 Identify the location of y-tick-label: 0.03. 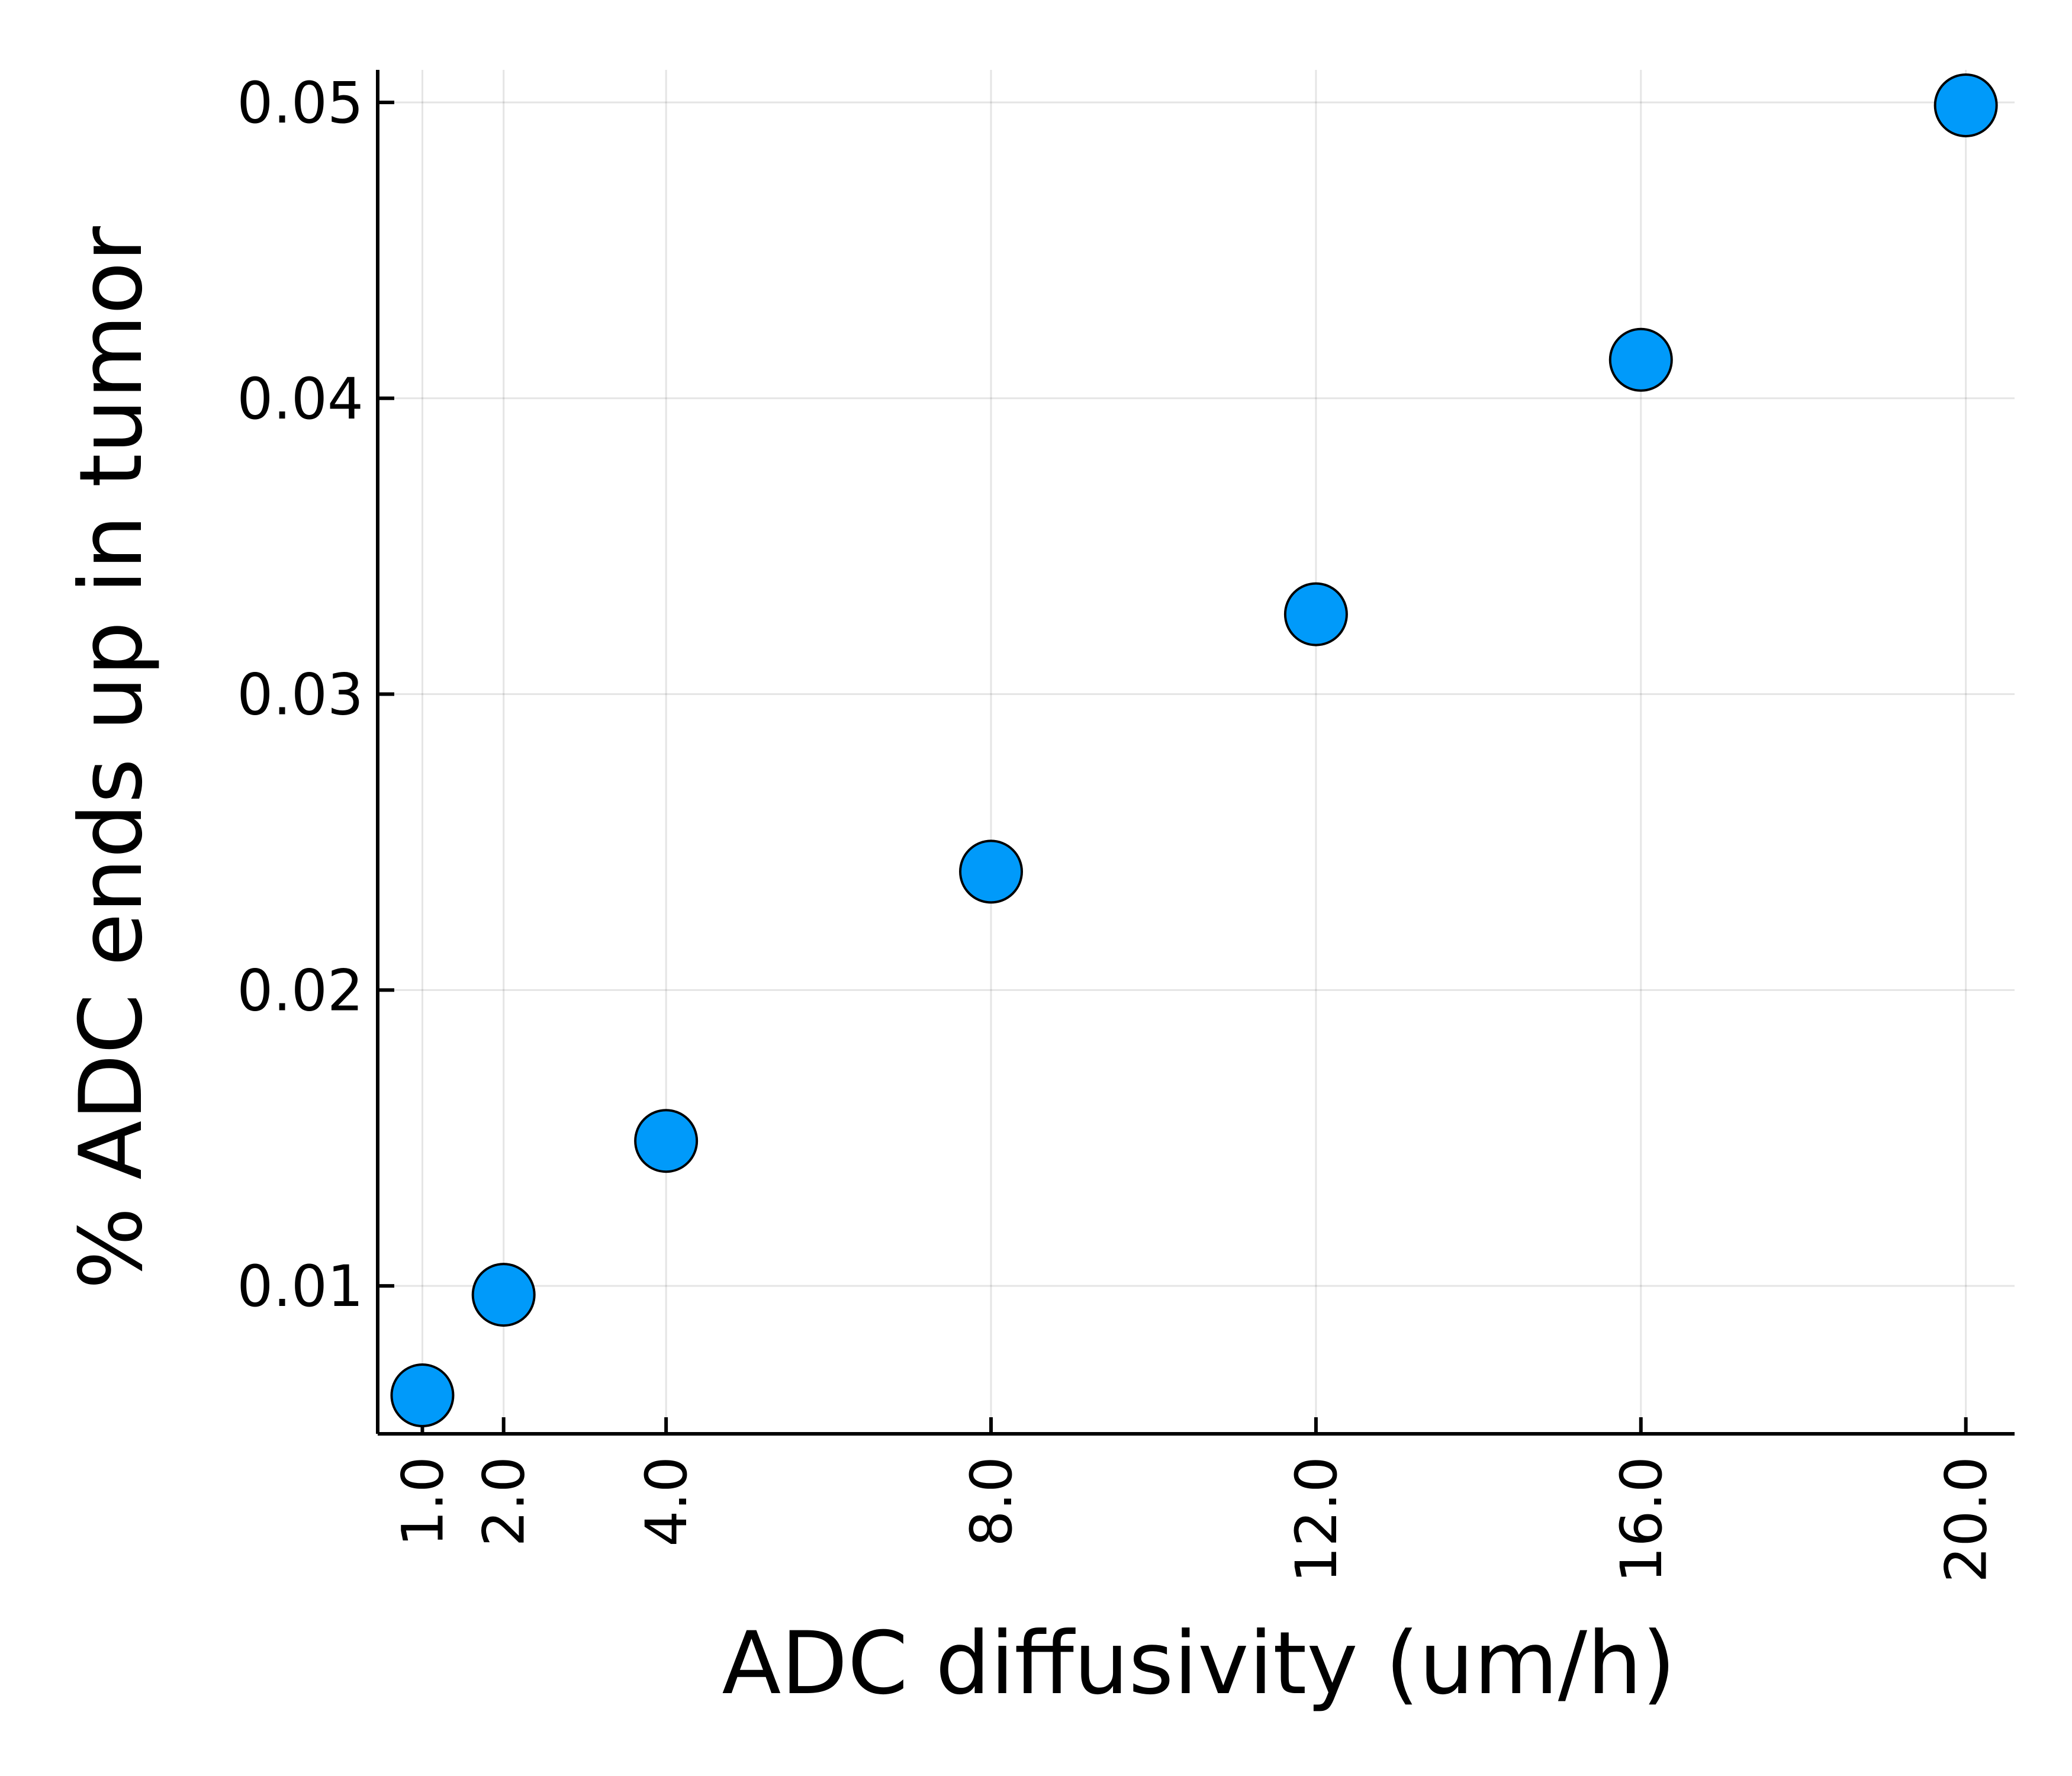
(300, 695).